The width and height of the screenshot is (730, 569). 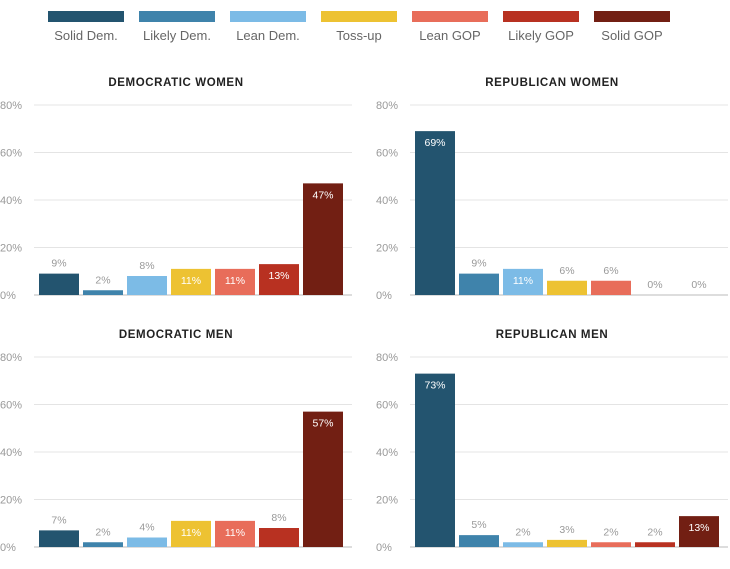 I want to click on data-label: 4%, so click(x=146, y=528).